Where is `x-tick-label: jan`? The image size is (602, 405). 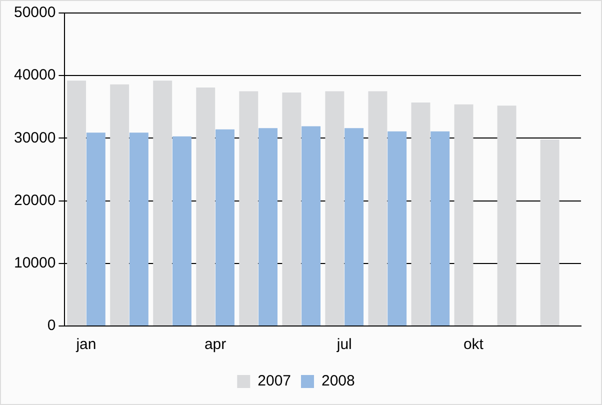
x-tick-label: jan is located at coordinates (85, 345).